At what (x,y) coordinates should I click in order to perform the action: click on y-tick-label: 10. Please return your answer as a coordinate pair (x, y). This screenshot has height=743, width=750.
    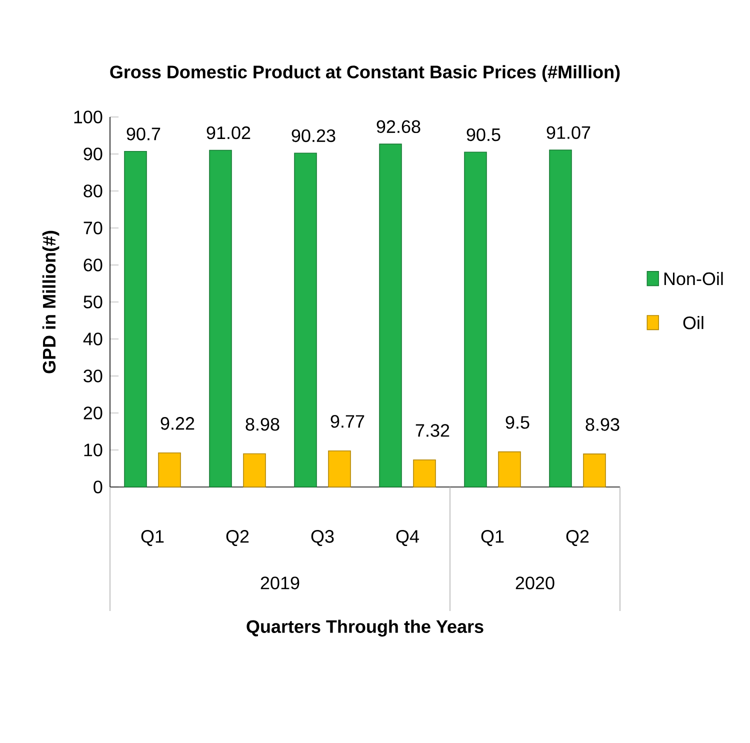
    Looking at the image, I should click on (93, 450).